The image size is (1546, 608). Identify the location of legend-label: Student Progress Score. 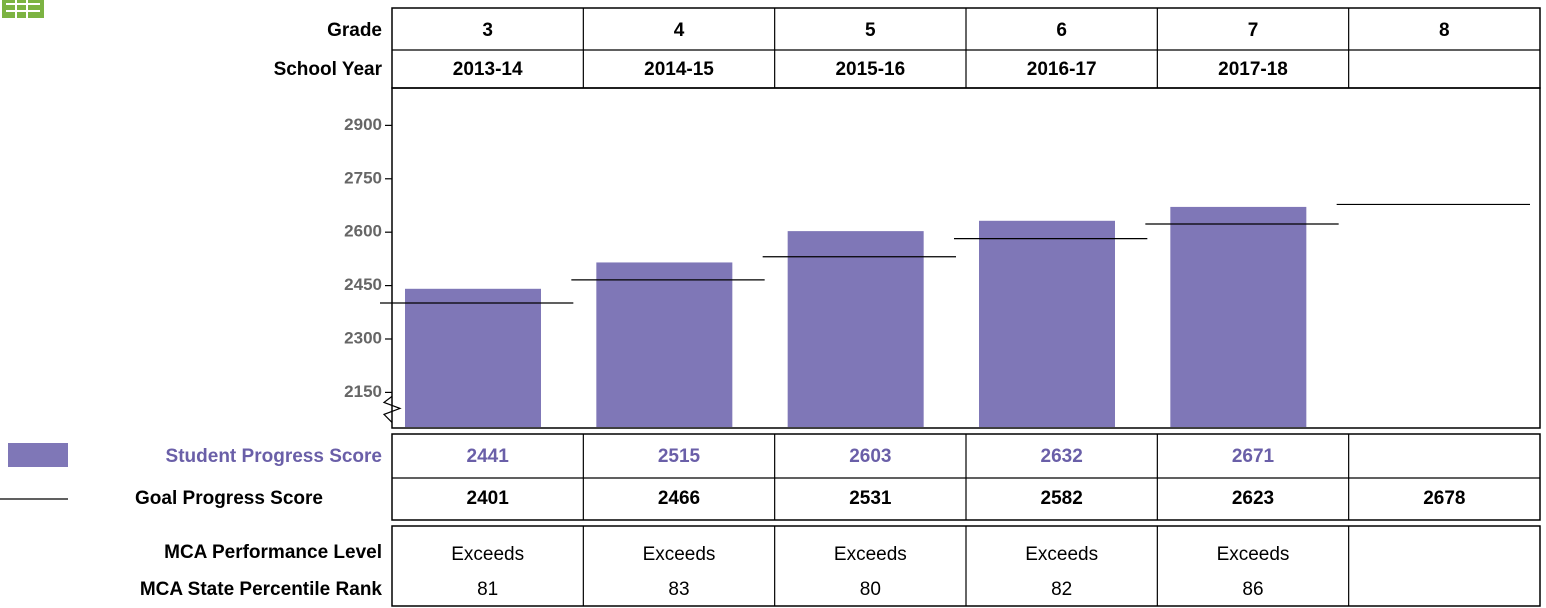
(274, 456).